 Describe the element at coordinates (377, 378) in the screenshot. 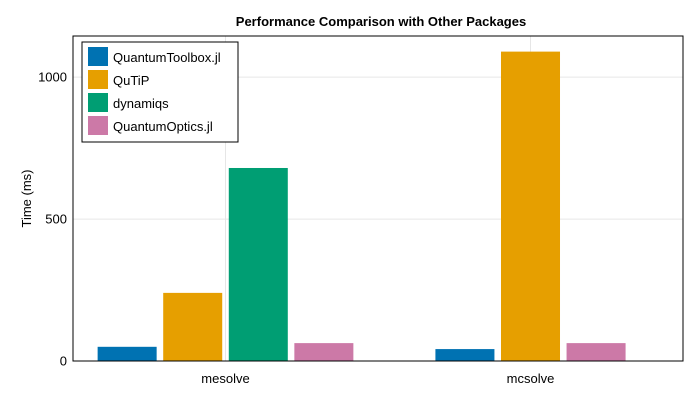

I see `x-axis: mesolve mcsolve` at that location.